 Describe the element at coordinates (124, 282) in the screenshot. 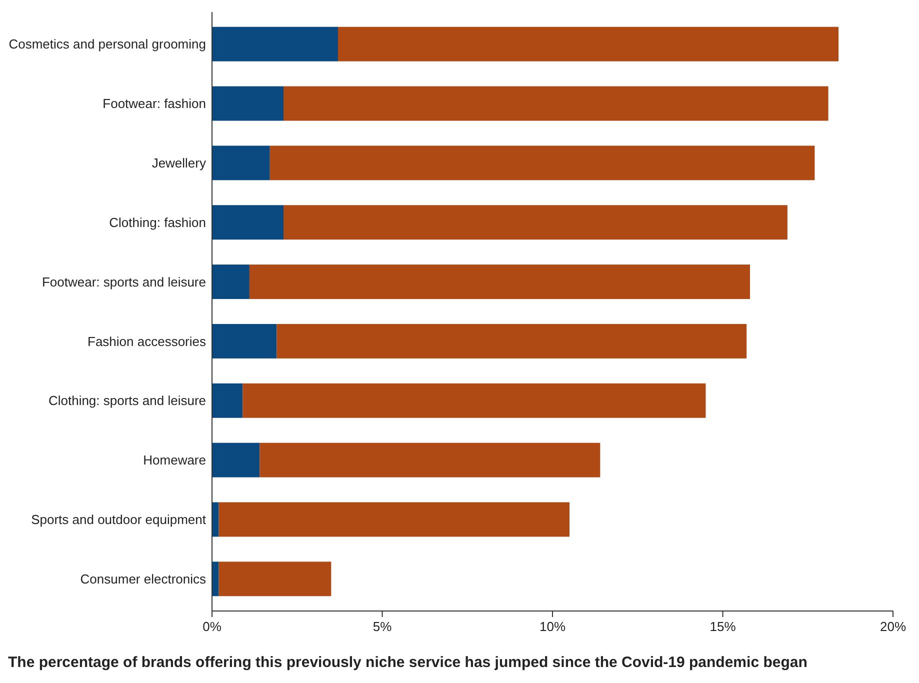

I see `y-tick-label: Footwear: sports and leisure` at that location.